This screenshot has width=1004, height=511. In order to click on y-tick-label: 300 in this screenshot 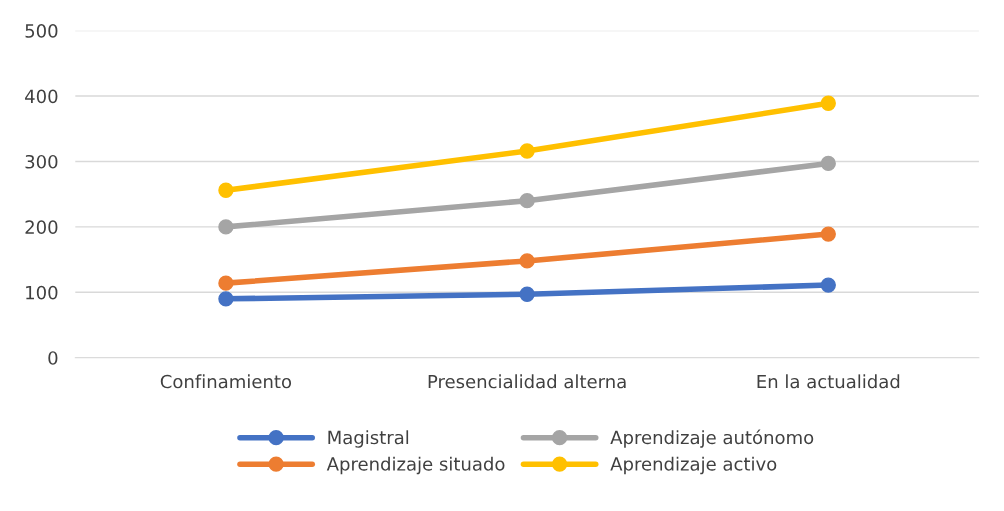, I will do `click(41, 161)`.